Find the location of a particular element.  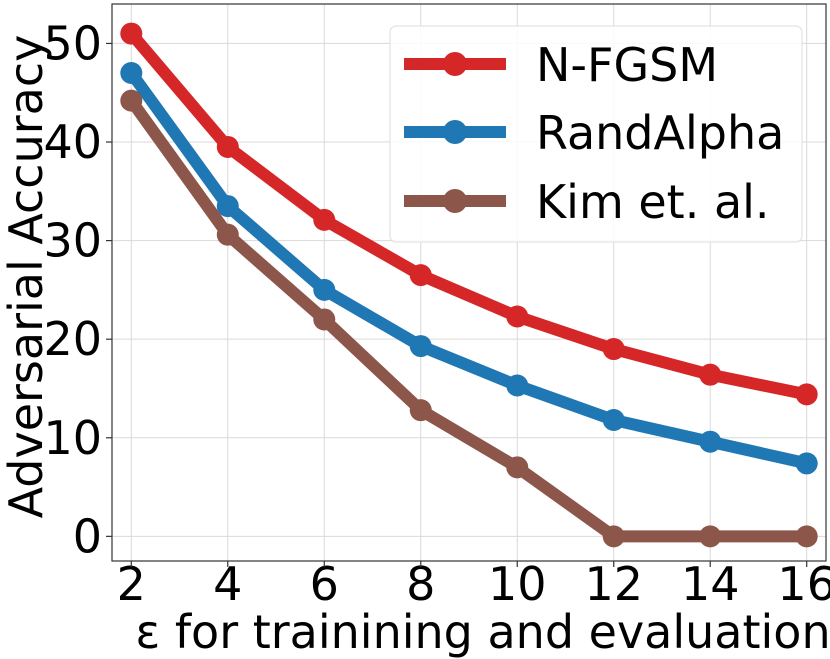

legend-item-randalpha: RandAlpha is located at coordinates (594, 133).